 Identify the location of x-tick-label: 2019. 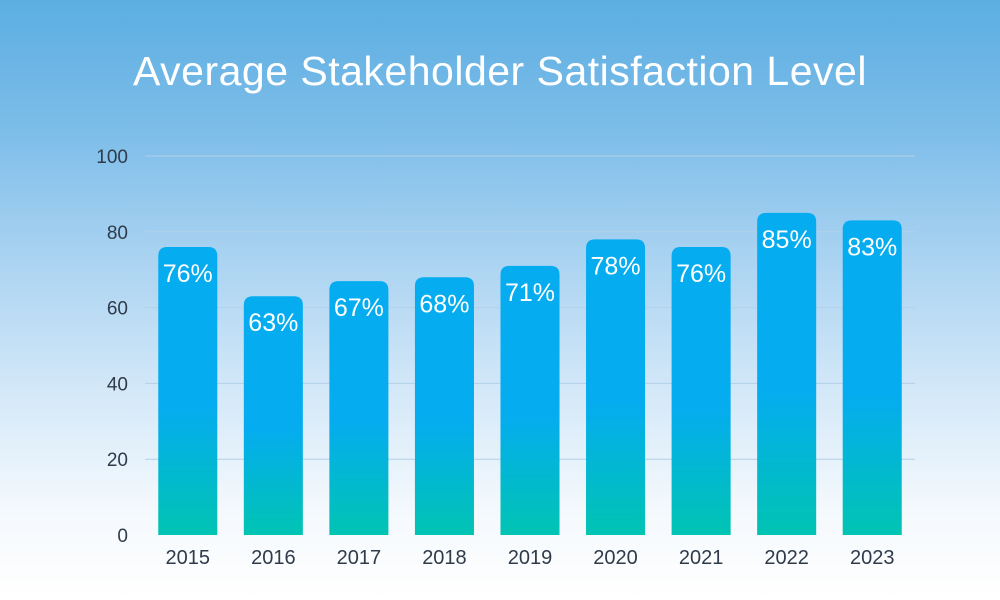
(530, 558).